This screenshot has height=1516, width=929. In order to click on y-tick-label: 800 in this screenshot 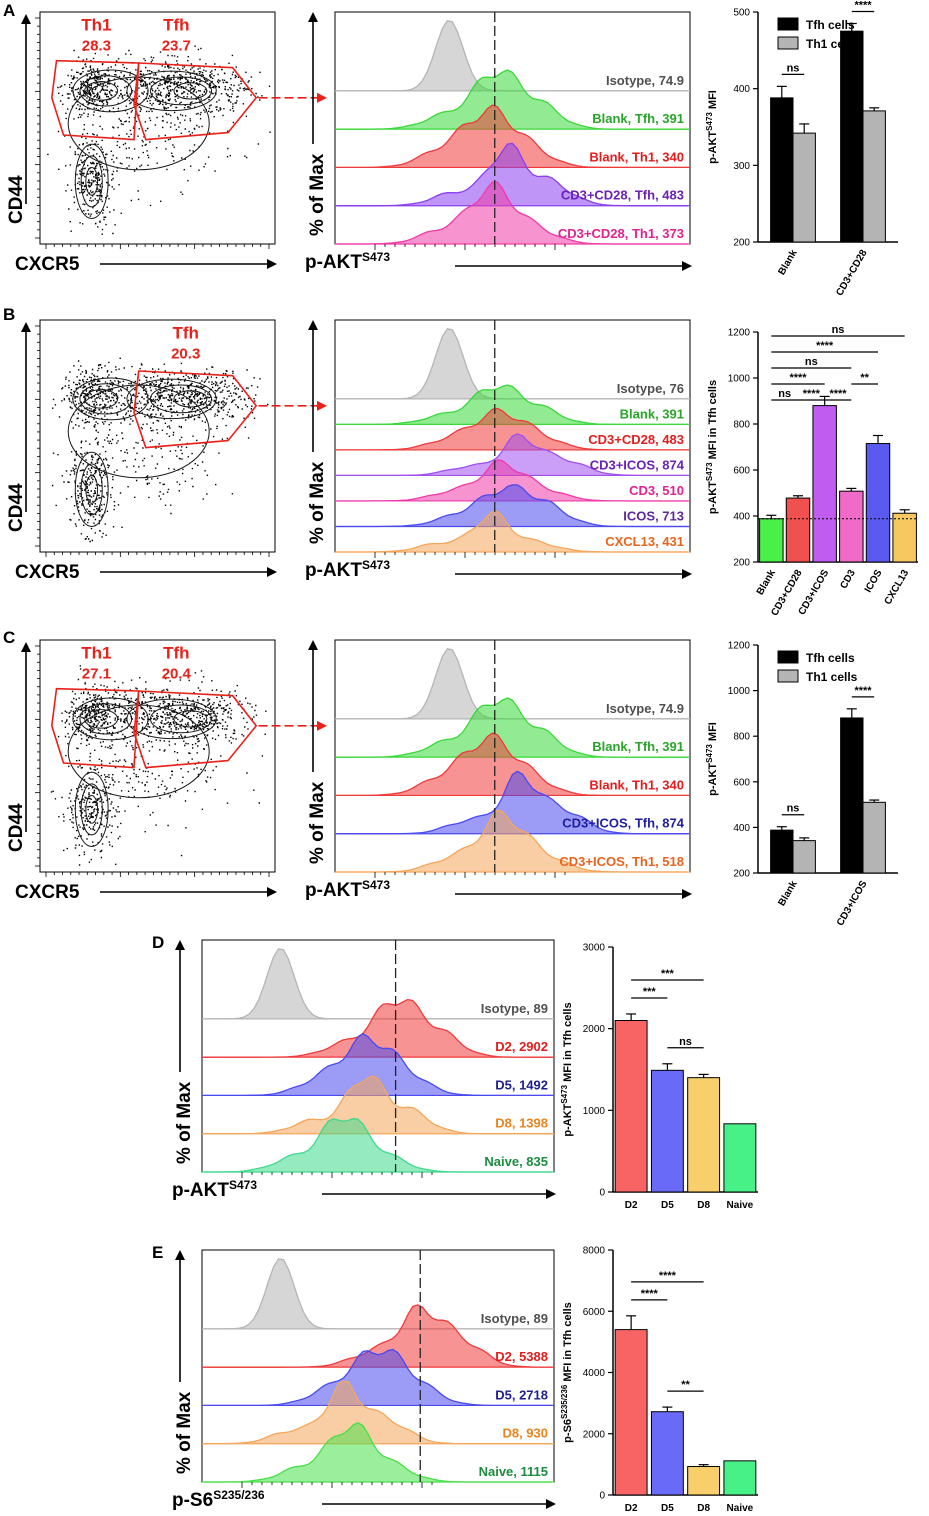, I will do `click(741, 737)`.